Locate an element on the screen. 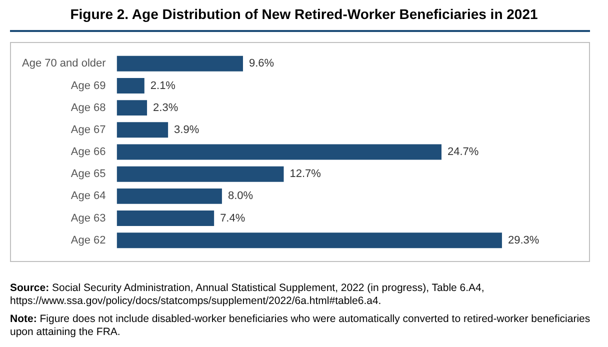 The image size is (608, 347). y-tick-label: Age 65 is located at coordinates (88, 174).